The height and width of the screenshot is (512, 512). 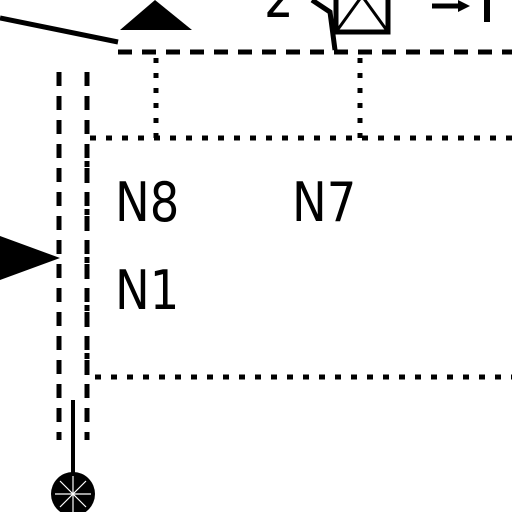 What do you see at coordinates (464, 6) in the screenshot?
I see `arrow-fragment-head` at bounding box center [464, 6].